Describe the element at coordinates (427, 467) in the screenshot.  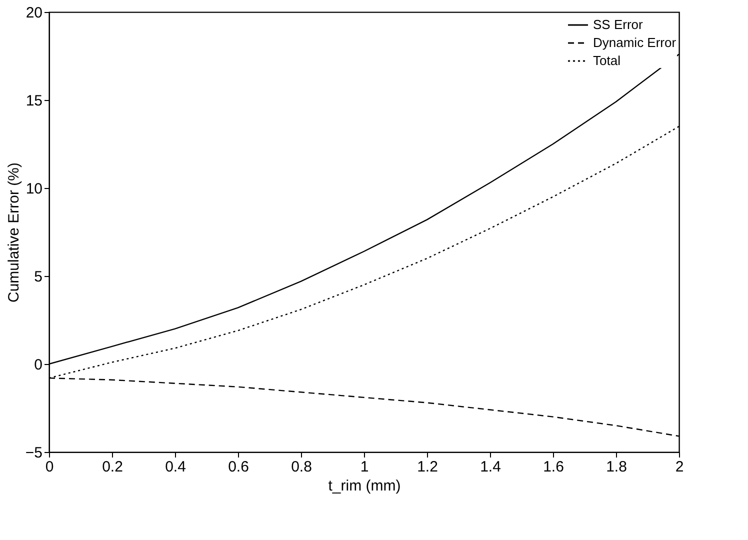
I see `x-tick-label: 1.2` at that location.